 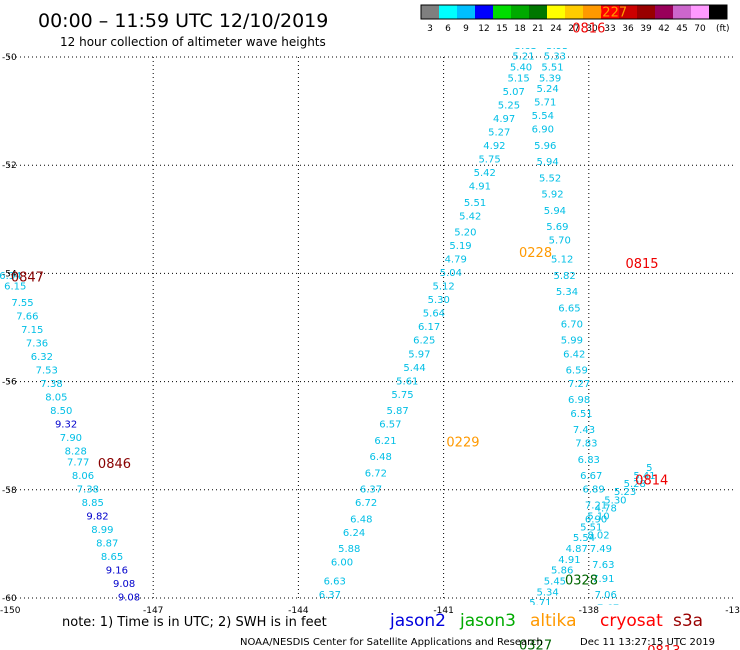 I want to click on wave-height-value: 9.82, so click(x=97, y=517).